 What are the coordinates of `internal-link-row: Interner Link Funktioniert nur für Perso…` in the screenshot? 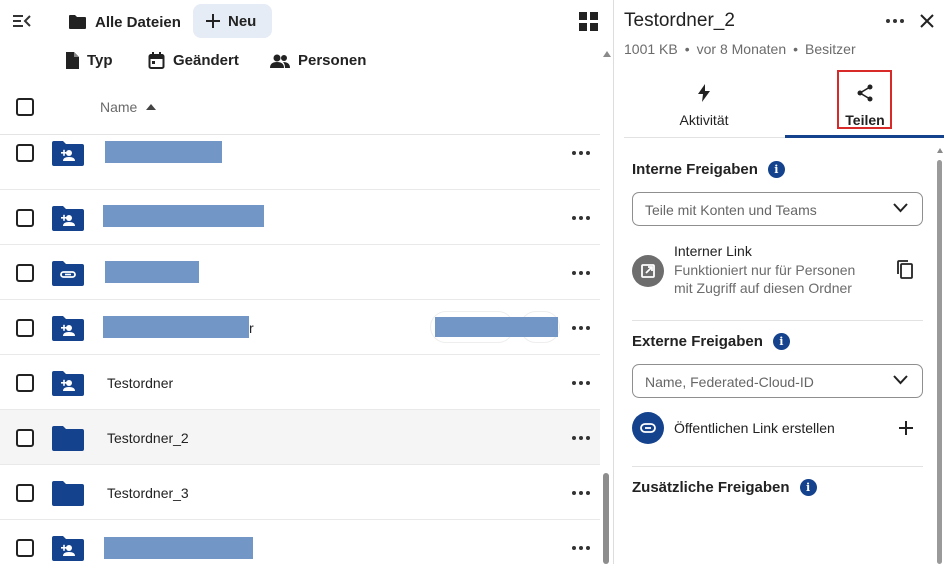 It's located at (777, 271).